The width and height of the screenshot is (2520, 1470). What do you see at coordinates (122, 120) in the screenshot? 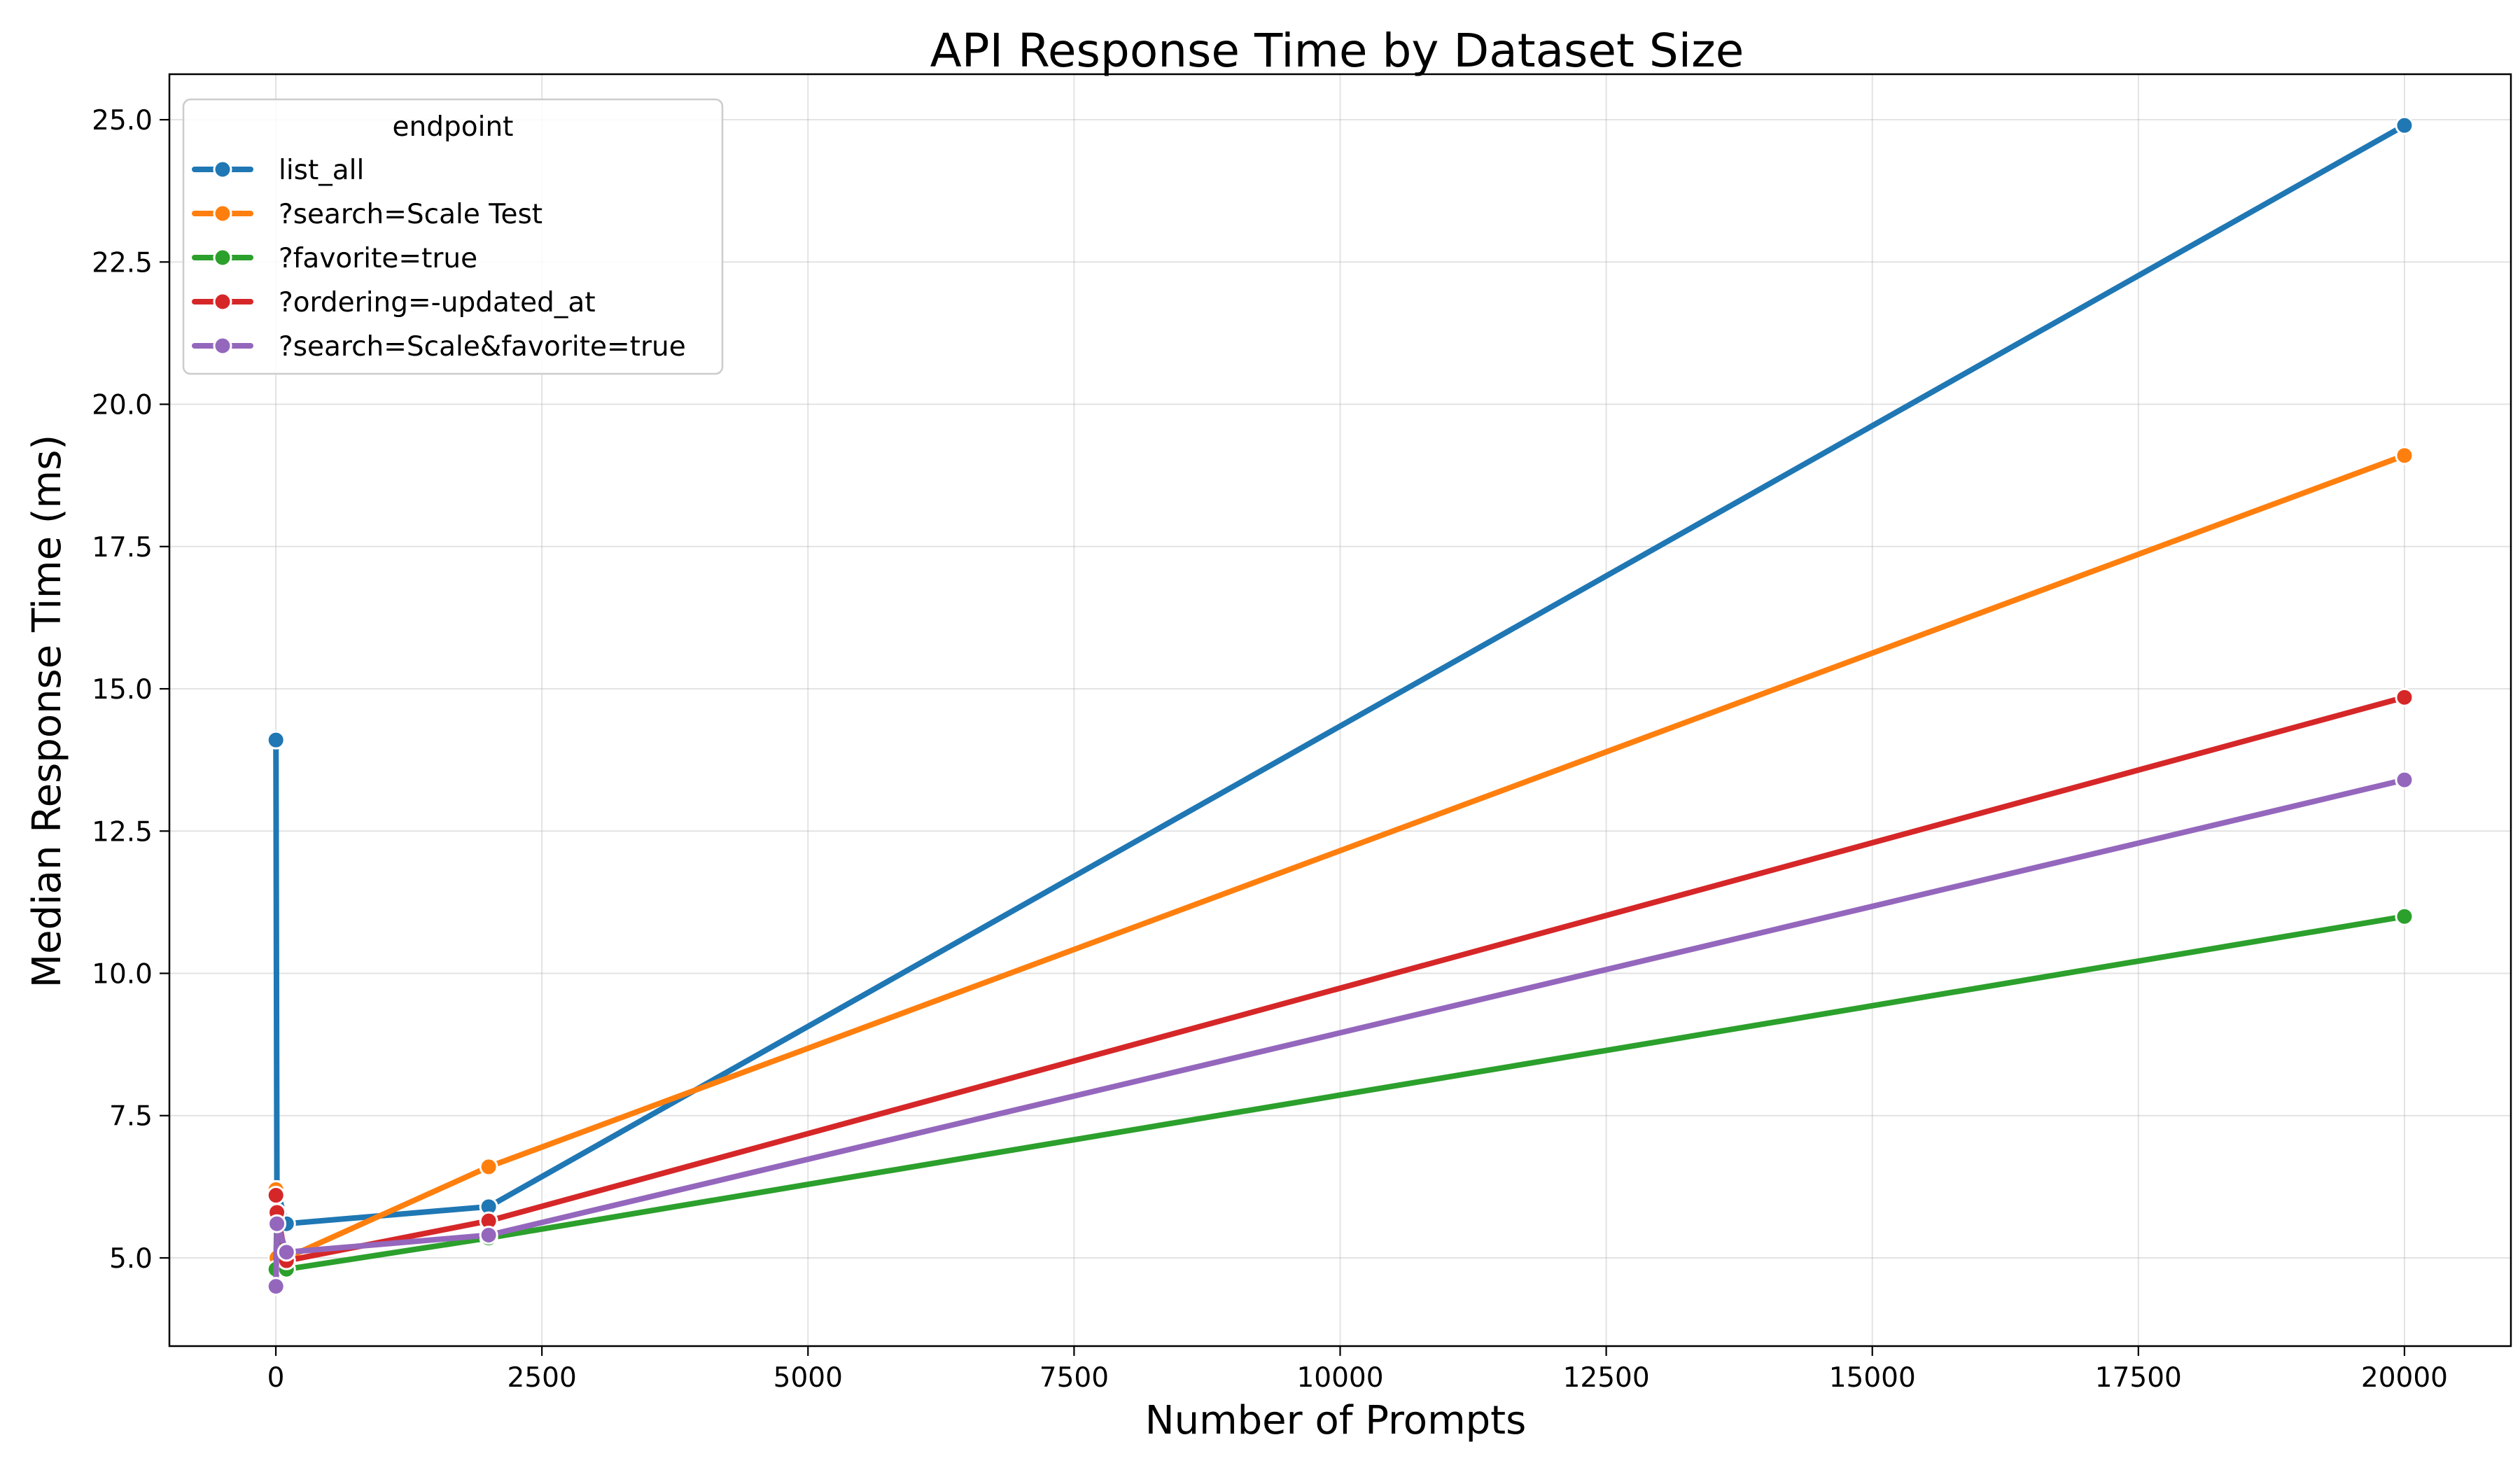
I see `y-tick-label: 25.0` at bounding box center [122, 120].